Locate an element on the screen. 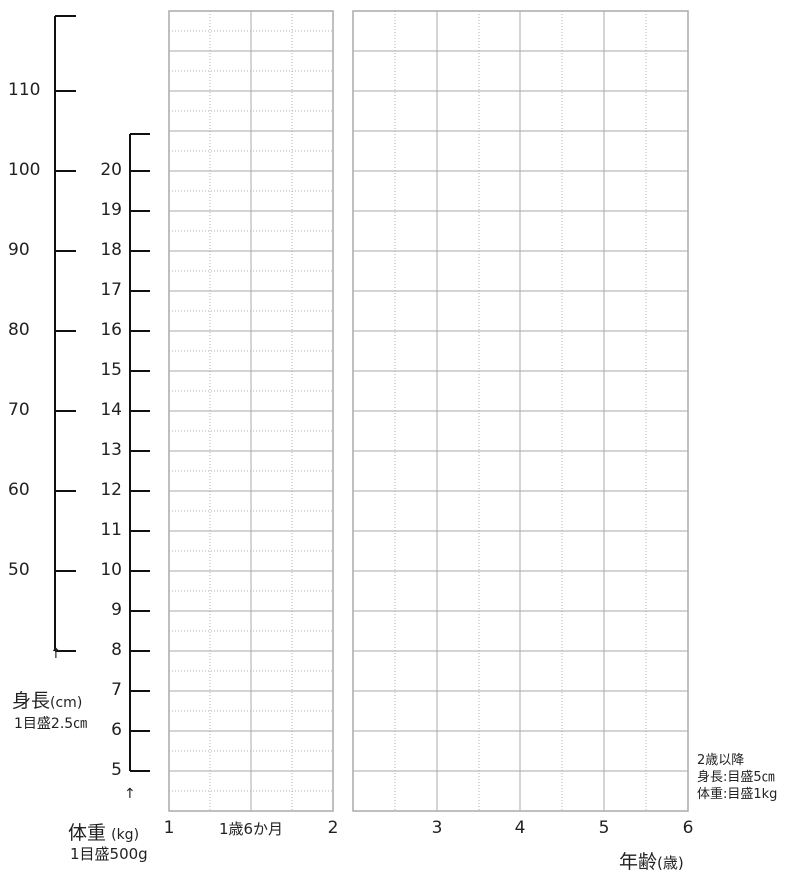  scale-note-line-2: 身長:目盛5㎝ is located at coordinates (736, 777).